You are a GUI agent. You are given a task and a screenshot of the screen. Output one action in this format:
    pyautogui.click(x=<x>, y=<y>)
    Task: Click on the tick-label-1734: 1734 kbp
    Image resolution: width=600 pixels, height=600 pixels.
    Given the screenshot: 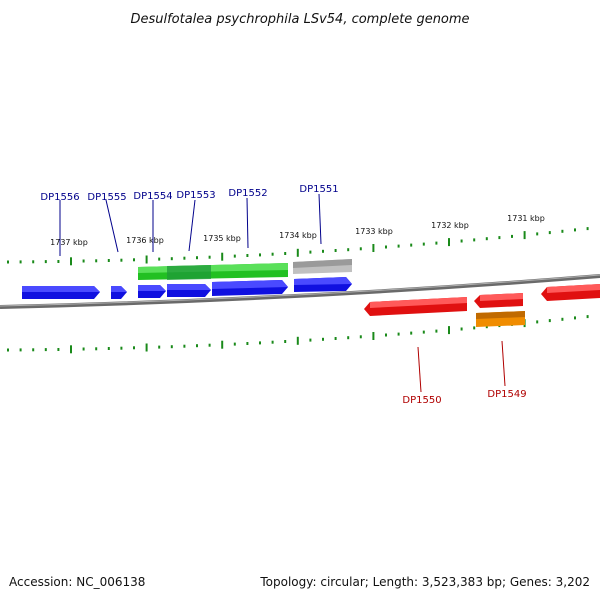 What is the action you would take?
    pyautogui.click(x=298, y=235)
    